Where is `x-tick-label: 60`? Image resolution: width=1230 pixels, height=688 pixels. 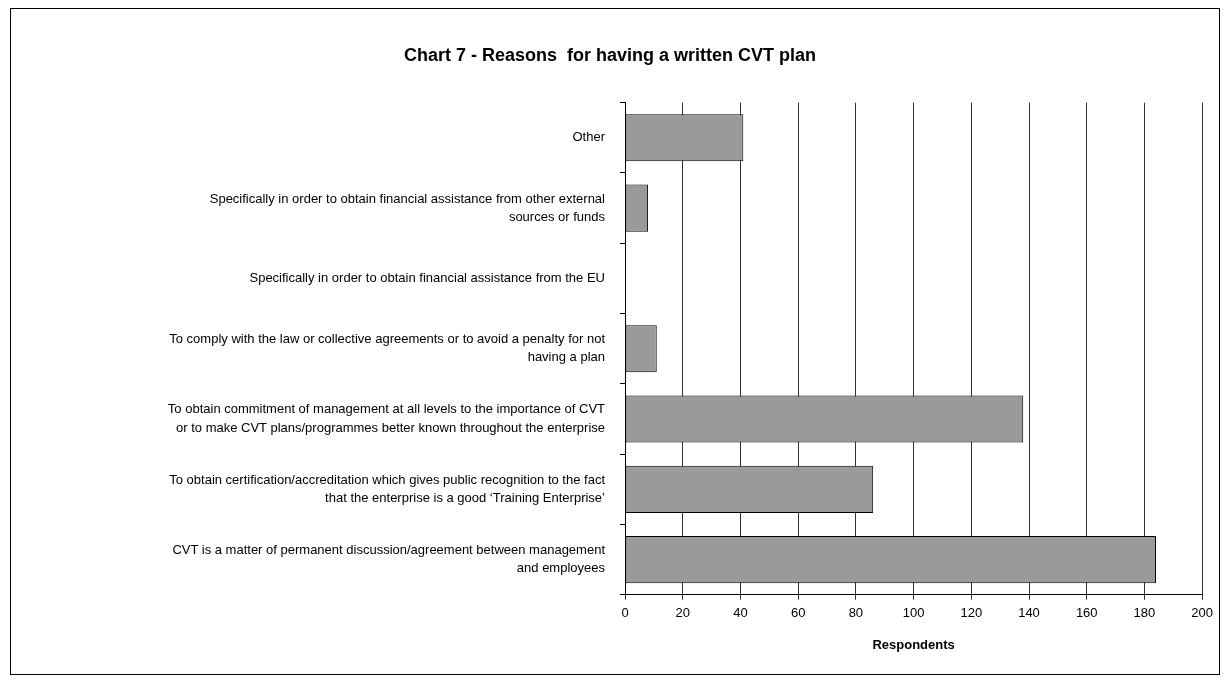 x-tick-label: 60 is located at coordinates (798, 613).